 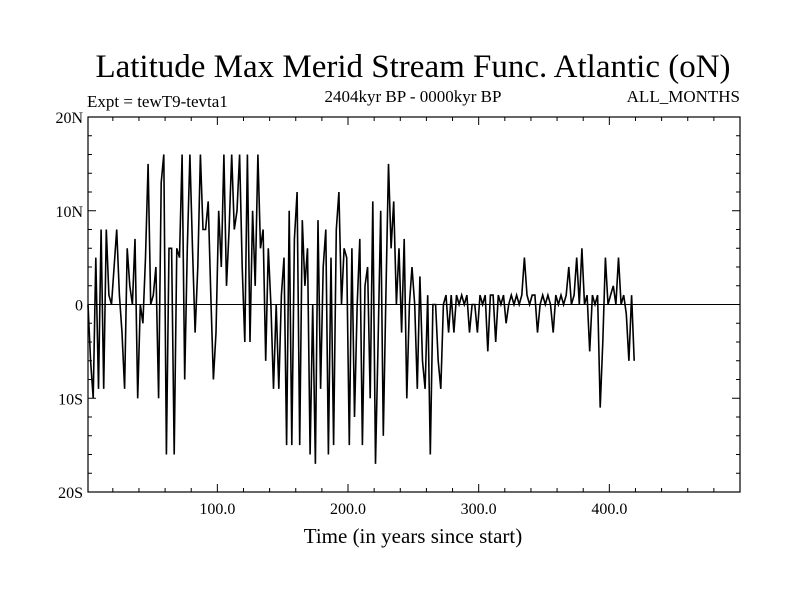 What do you see at coordinates (348, 509) in the screenshot?
I see `x-tick-label: 200.0` at bounding box center [348, 509].